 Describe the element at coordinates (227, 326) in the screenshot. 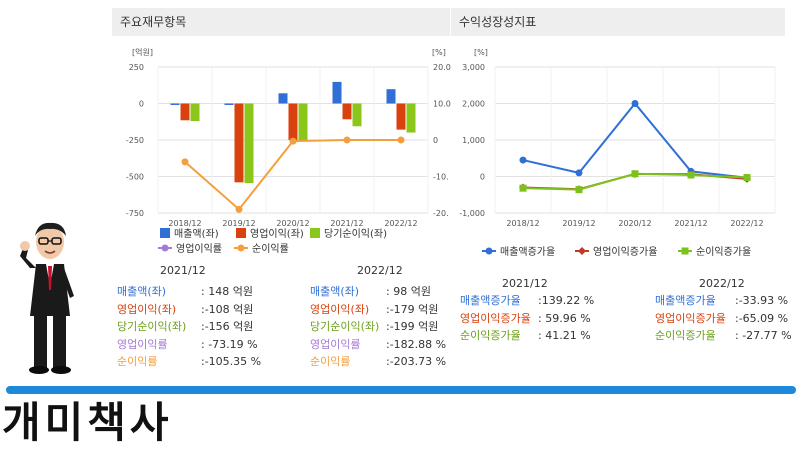

I see `stat-value: :-156 억원` at that location.